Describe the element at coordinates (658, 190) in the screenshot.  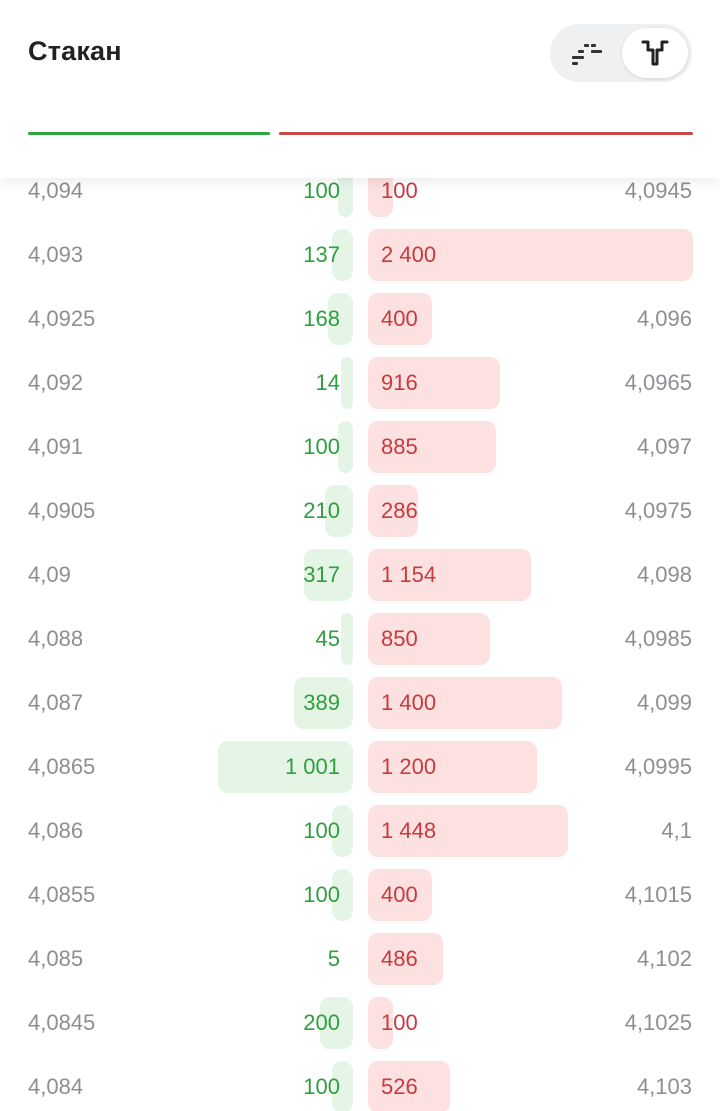
I see `ask-price: 4,0945` at that location.